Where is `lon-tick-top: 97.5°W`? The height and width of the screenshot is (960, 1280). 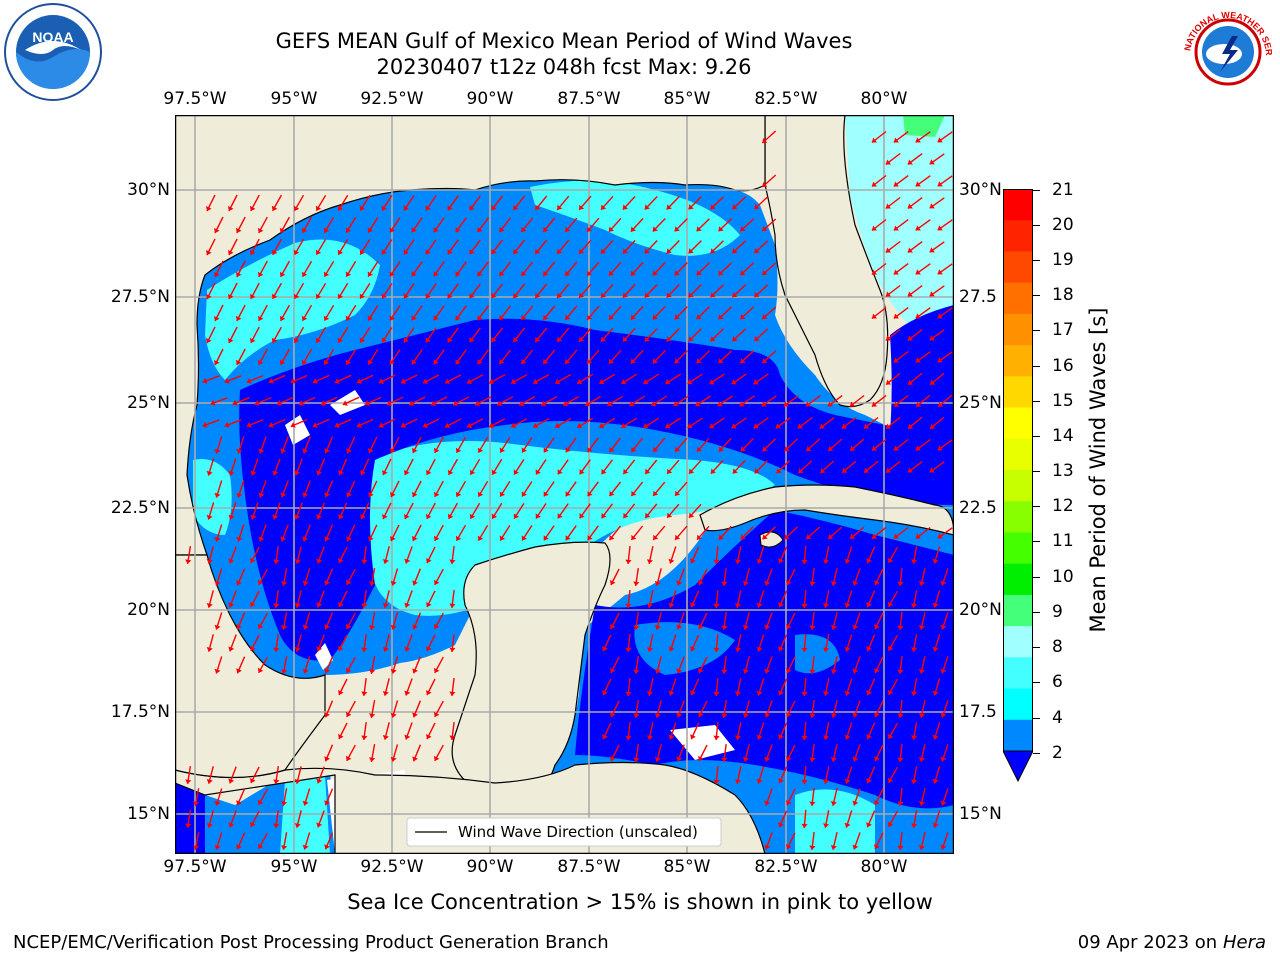 lon-tick-top: 97.5°W is located at coordinates (195, 99).